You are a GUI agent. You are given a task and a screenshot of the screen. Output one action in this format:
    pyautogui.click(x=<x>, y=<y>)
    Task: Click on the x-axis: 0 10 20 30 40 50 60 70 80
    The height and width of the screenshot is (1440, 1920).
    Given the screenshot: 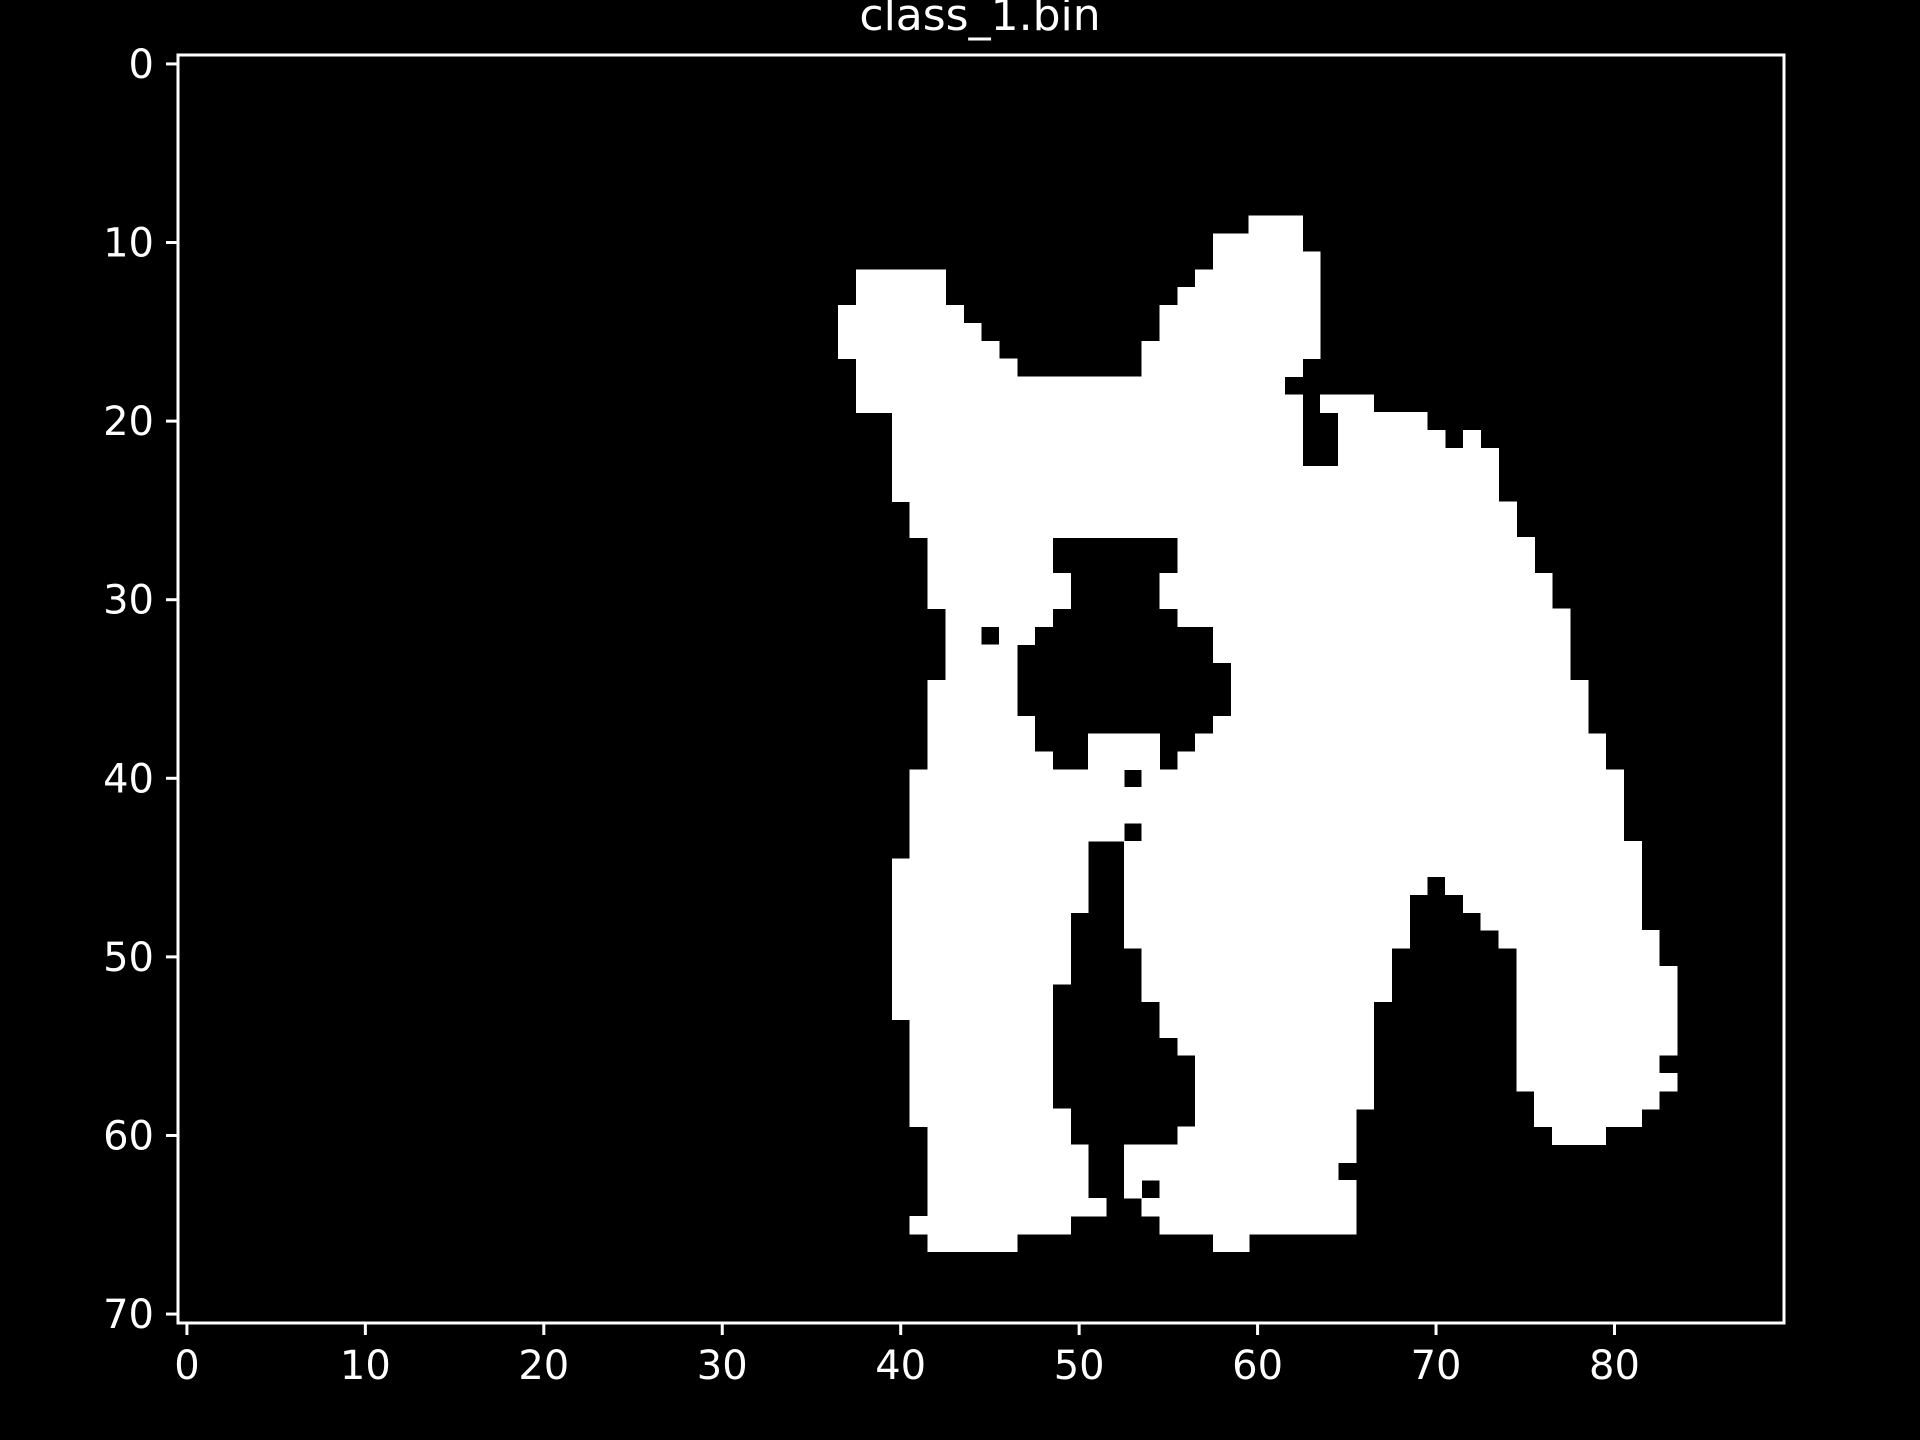 What is the action you would take?
    pyautogui.click(x=907, y=1356)
    